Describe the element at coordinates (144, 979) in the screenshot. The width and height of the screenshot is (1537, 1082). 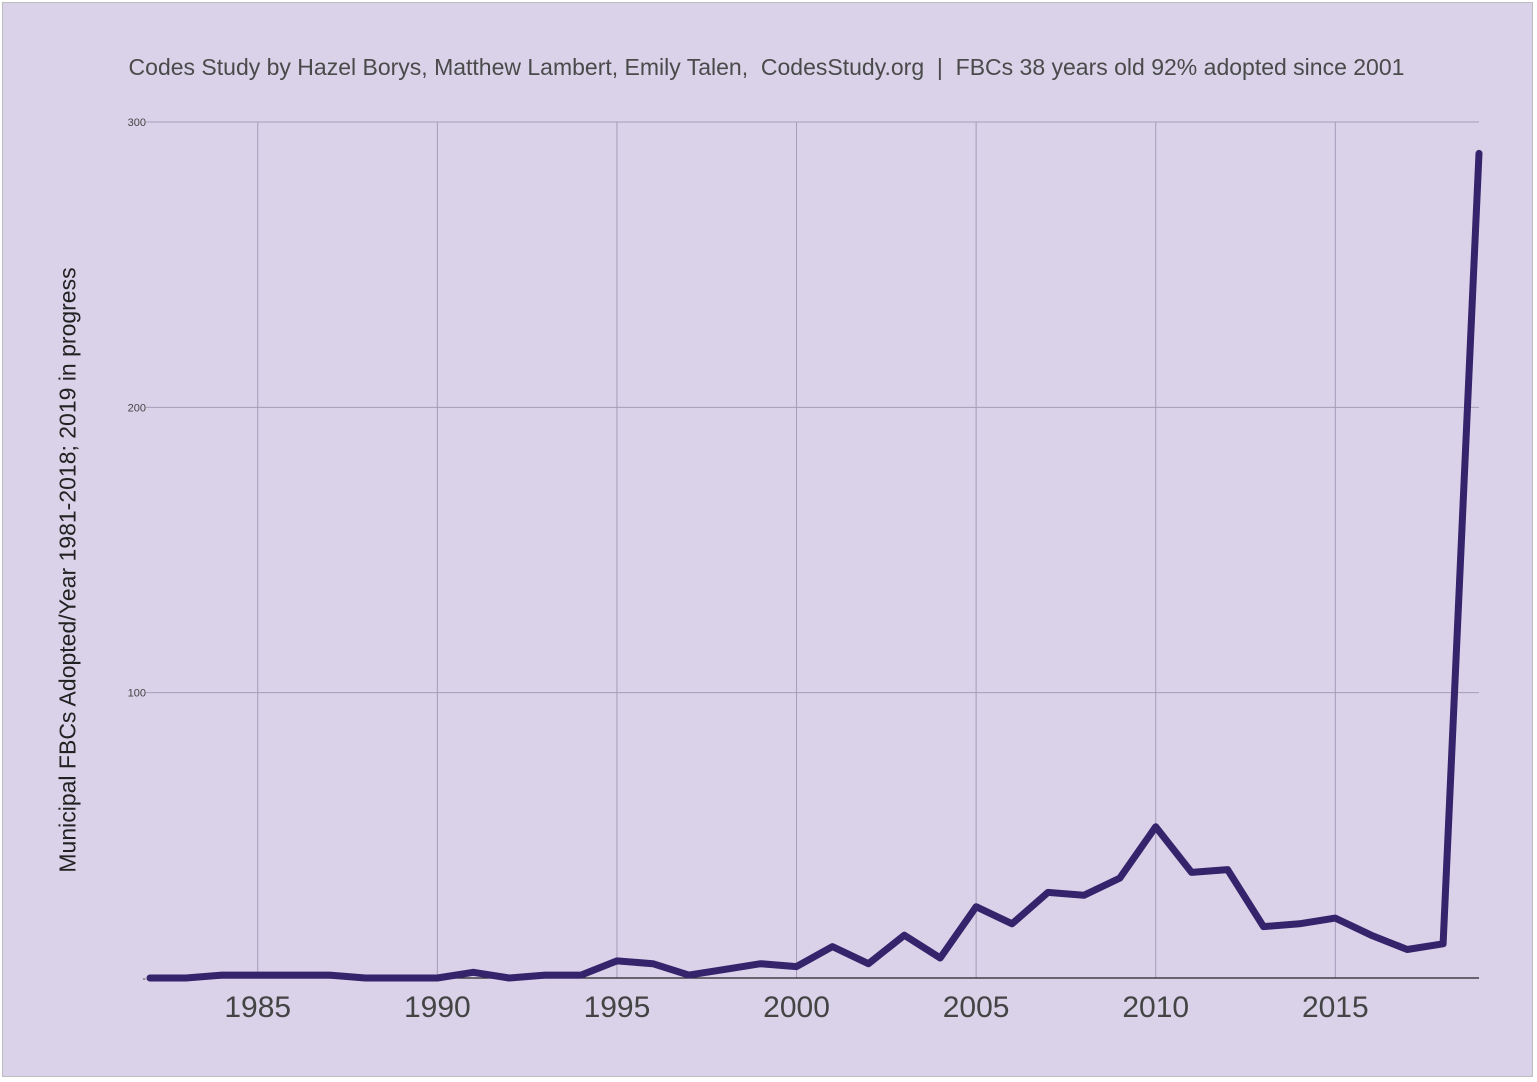
I see `y-tick-label-0: -` at that location.